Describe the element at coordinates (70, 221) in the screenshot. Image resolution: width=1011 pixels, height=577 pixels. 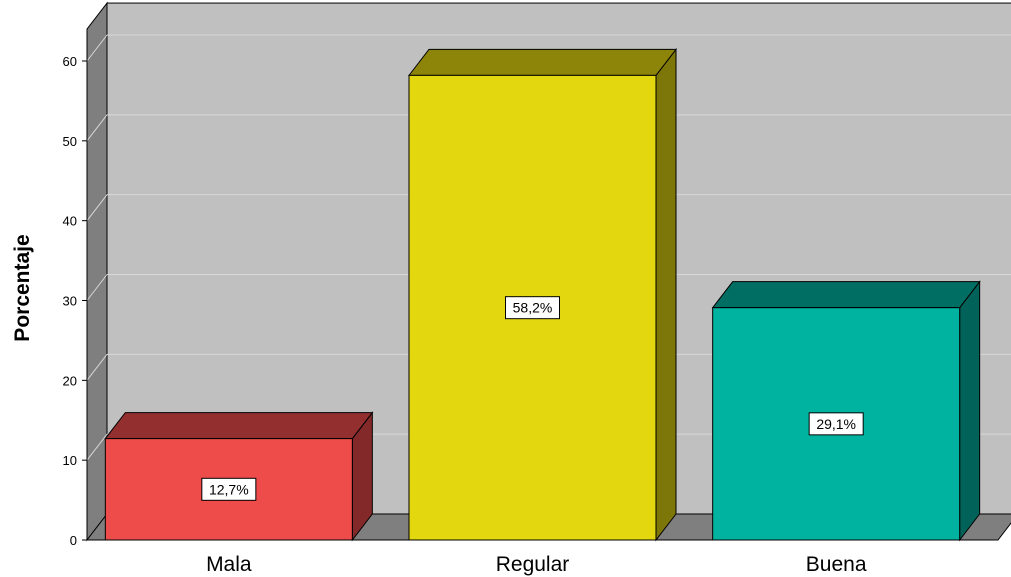
I see `y-tick-label: 40` at that location.